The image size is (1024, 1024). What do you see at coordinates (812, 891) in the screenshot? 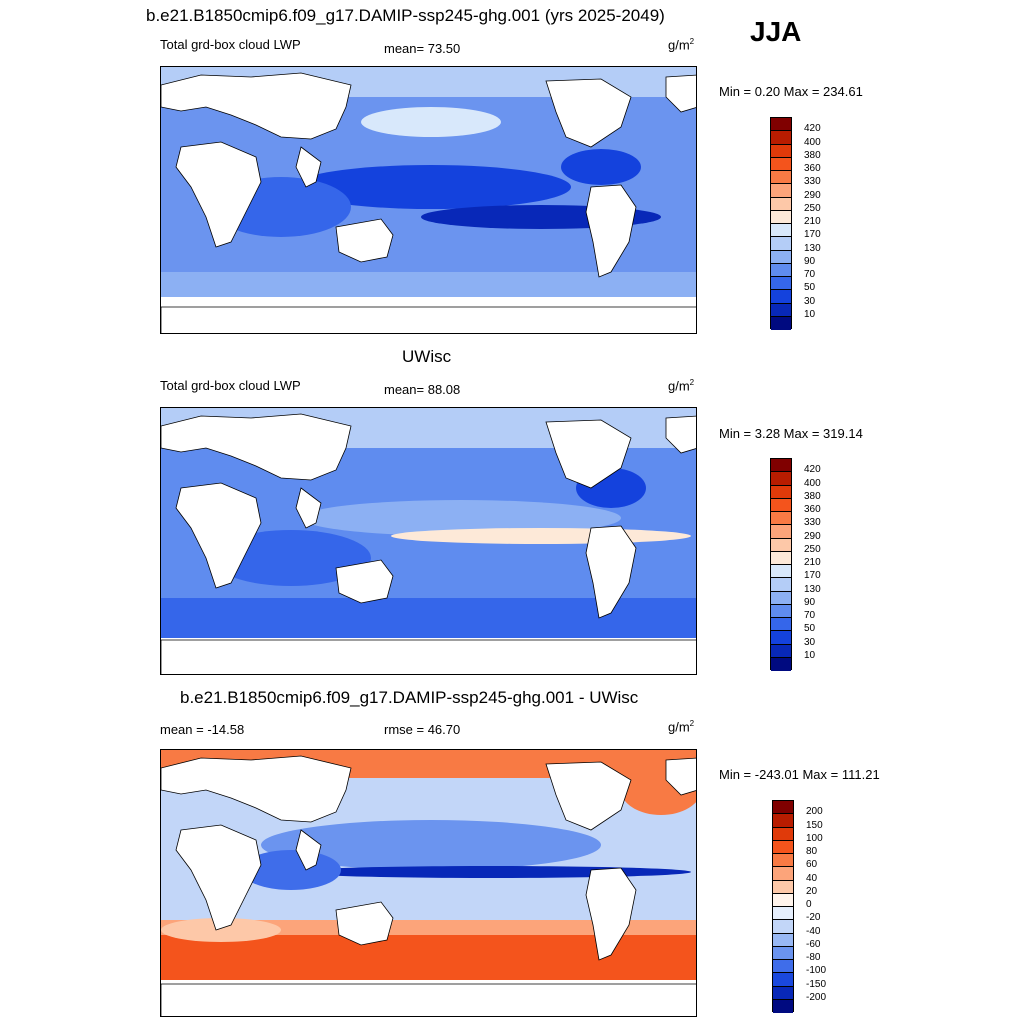
I see `colorbar-tick-label: 20` at bounding box center [812, 891].